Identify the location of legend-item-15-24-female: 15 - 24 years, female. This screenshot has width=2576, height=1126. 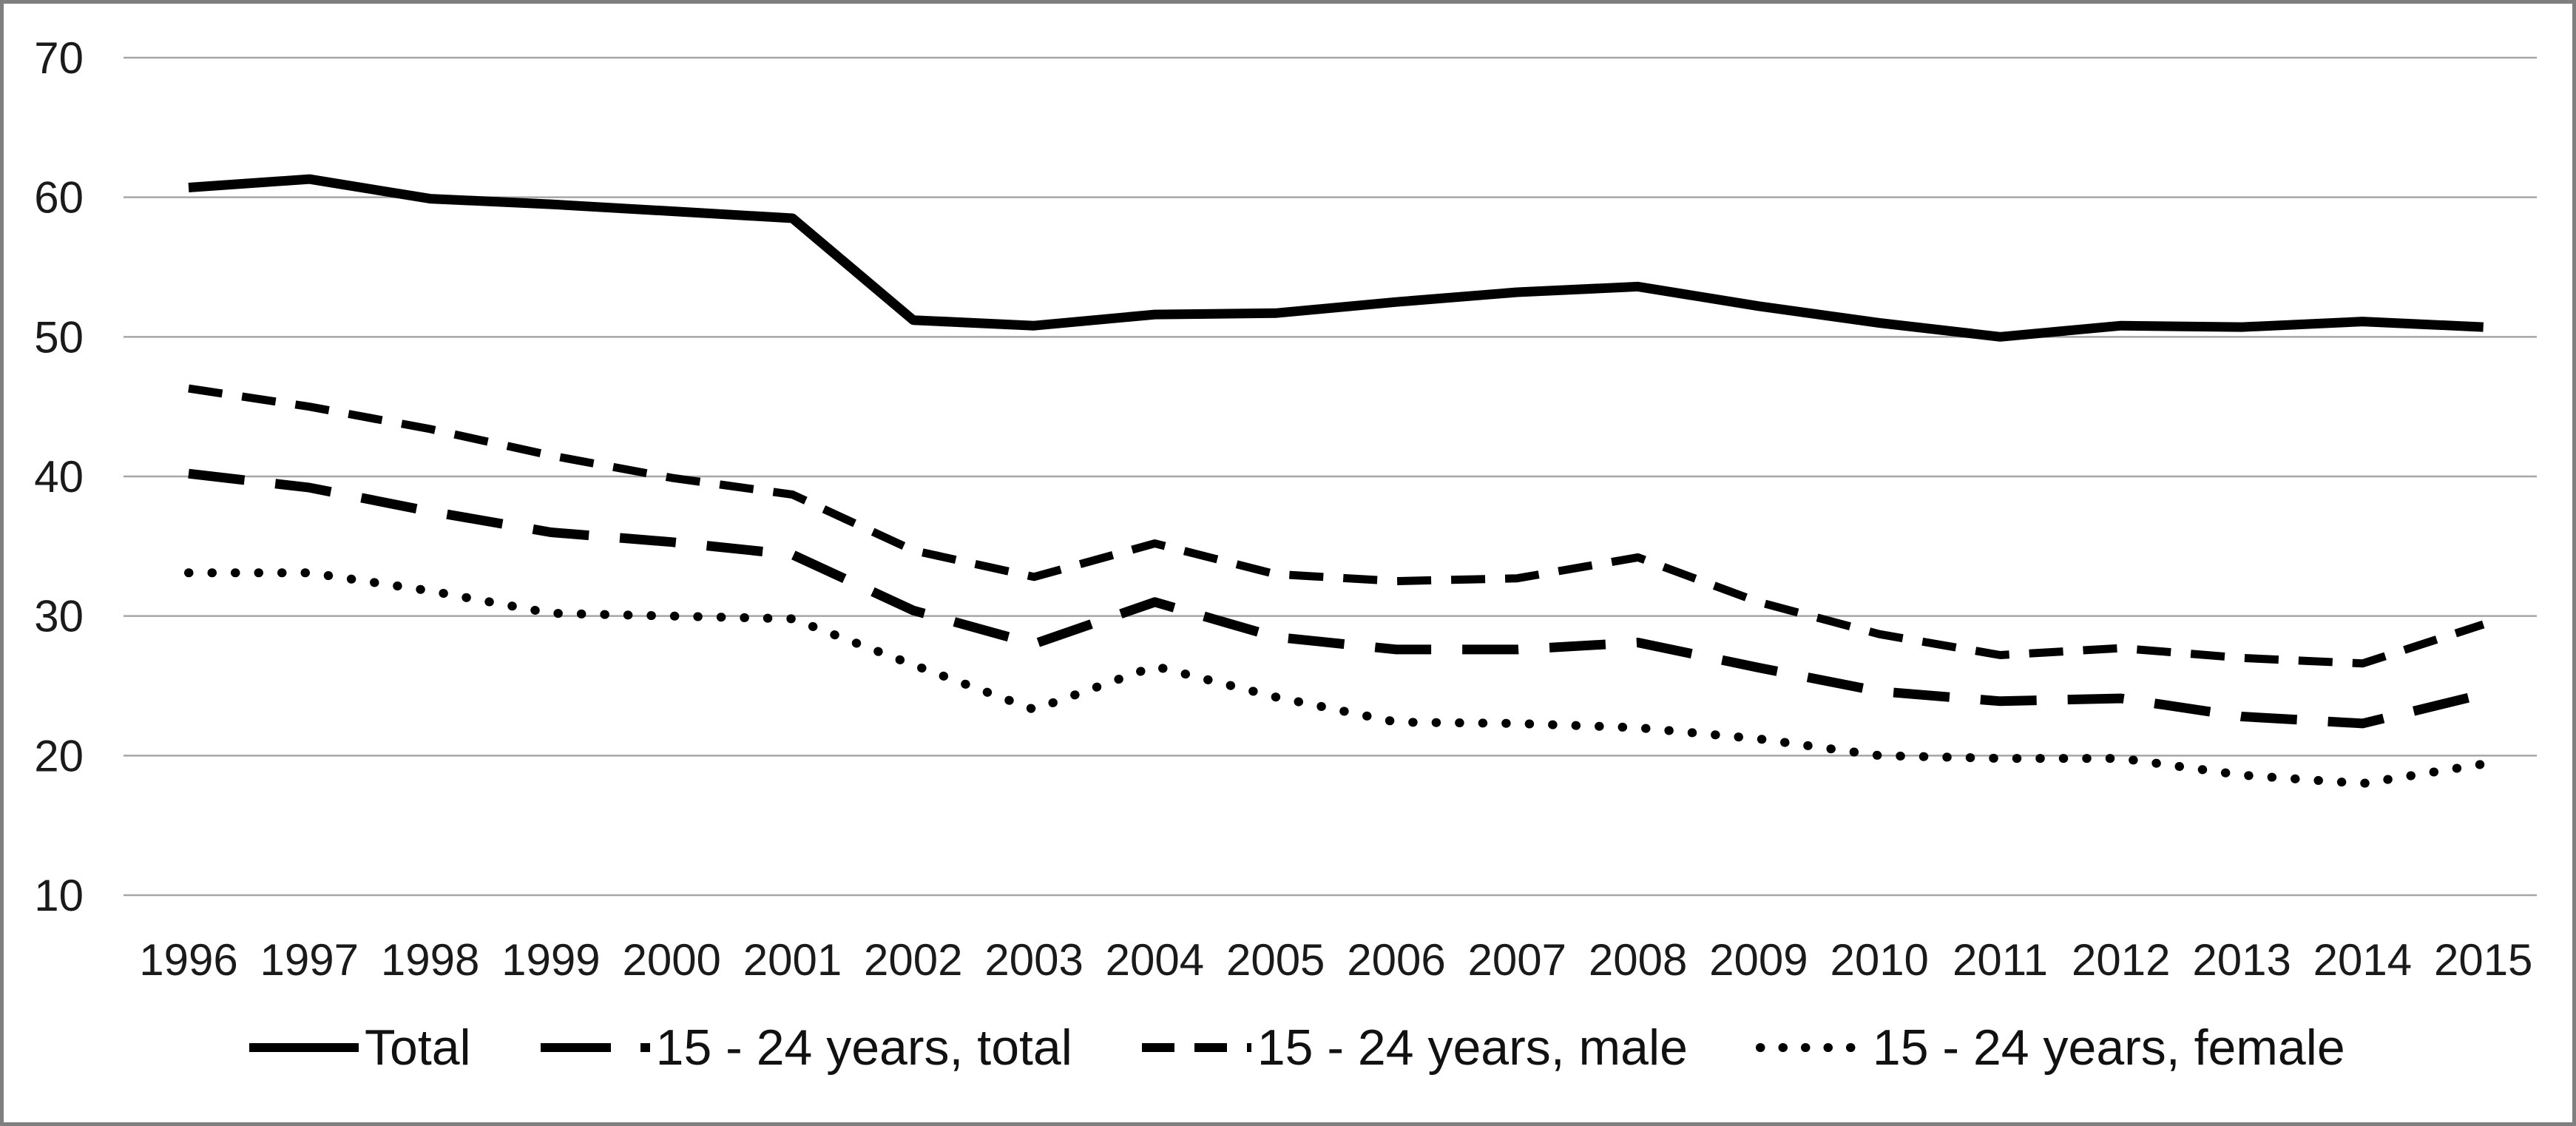
(2050, 1047).